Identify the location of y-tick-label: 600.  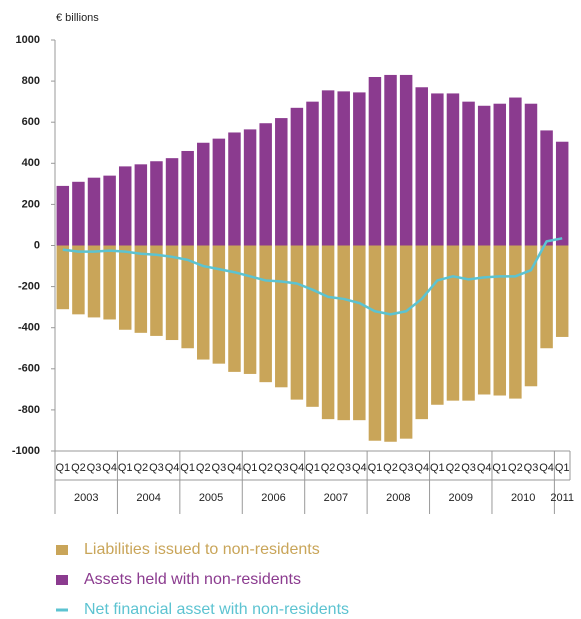
(31, 122).